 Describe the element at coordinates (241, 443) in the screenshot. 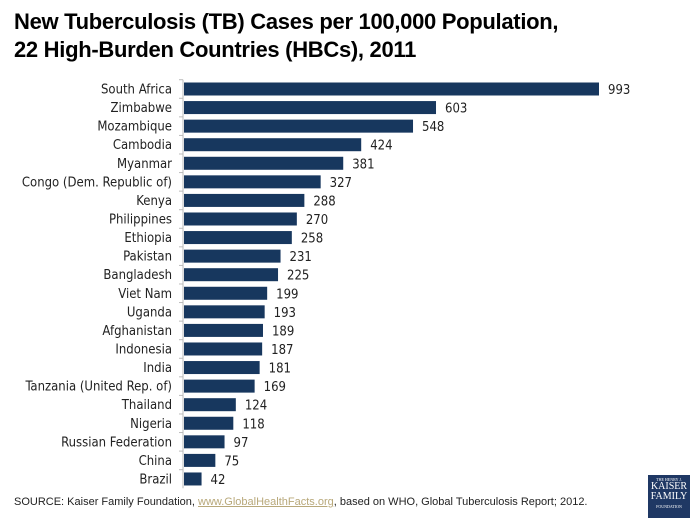

I see `data-label: 97` at that location.